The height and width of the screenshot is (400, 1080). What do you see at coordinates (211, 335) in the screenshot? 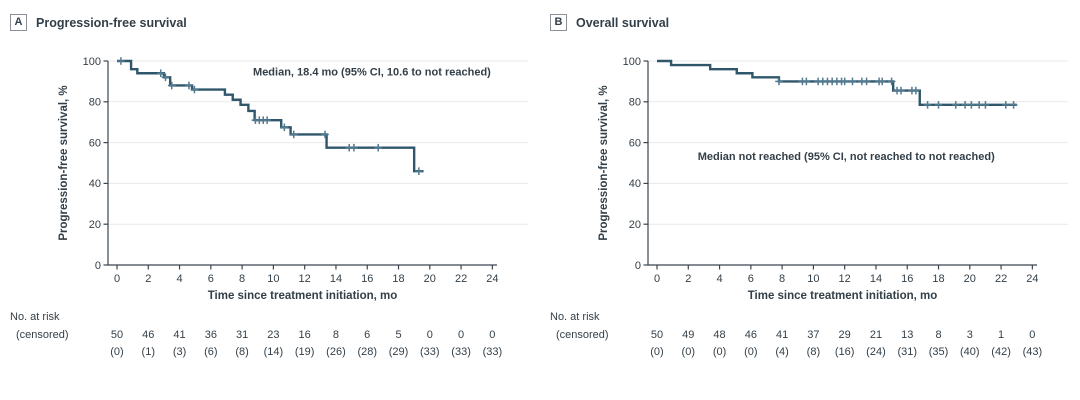
I see `at-risk-count: 36` at bounding box center [211, 335].